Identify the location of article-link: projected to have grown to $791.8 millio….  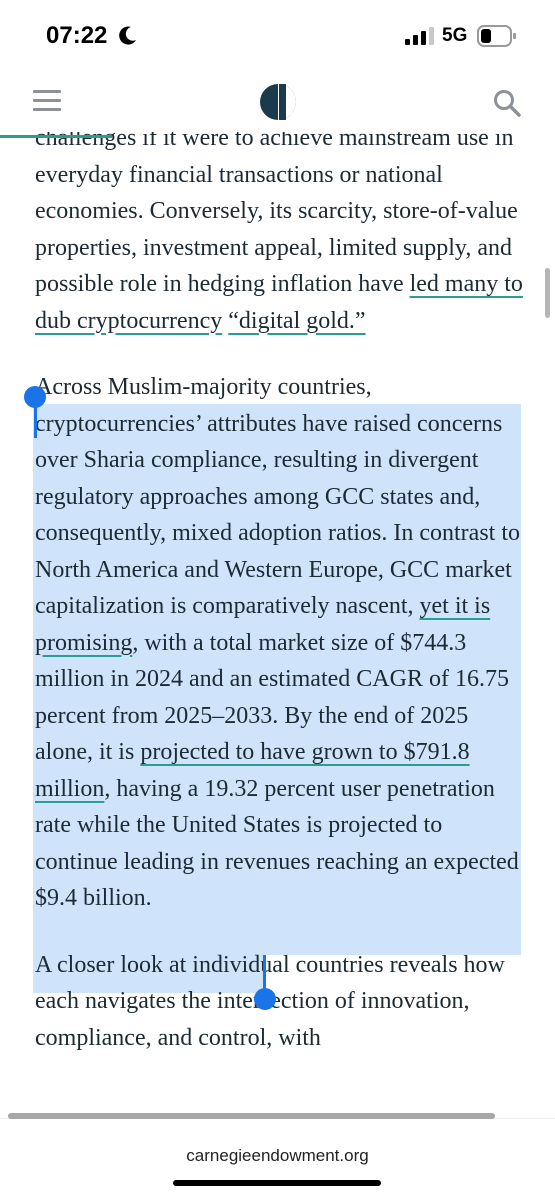
(252, 770).